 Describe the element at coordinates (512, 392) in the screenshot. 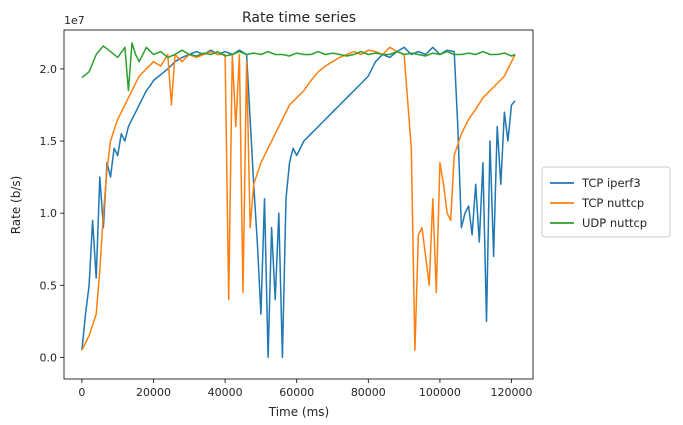

I see `x-tick-label: 120000` at that location.